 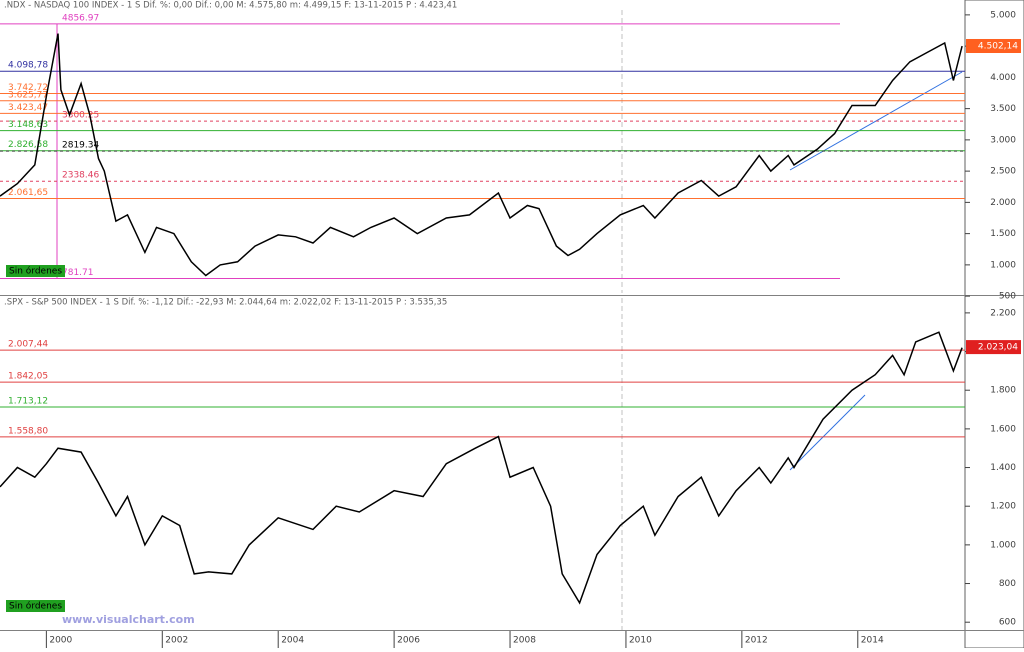 I want to click on level-label: 3.148,63, so click(x=28, y=125).